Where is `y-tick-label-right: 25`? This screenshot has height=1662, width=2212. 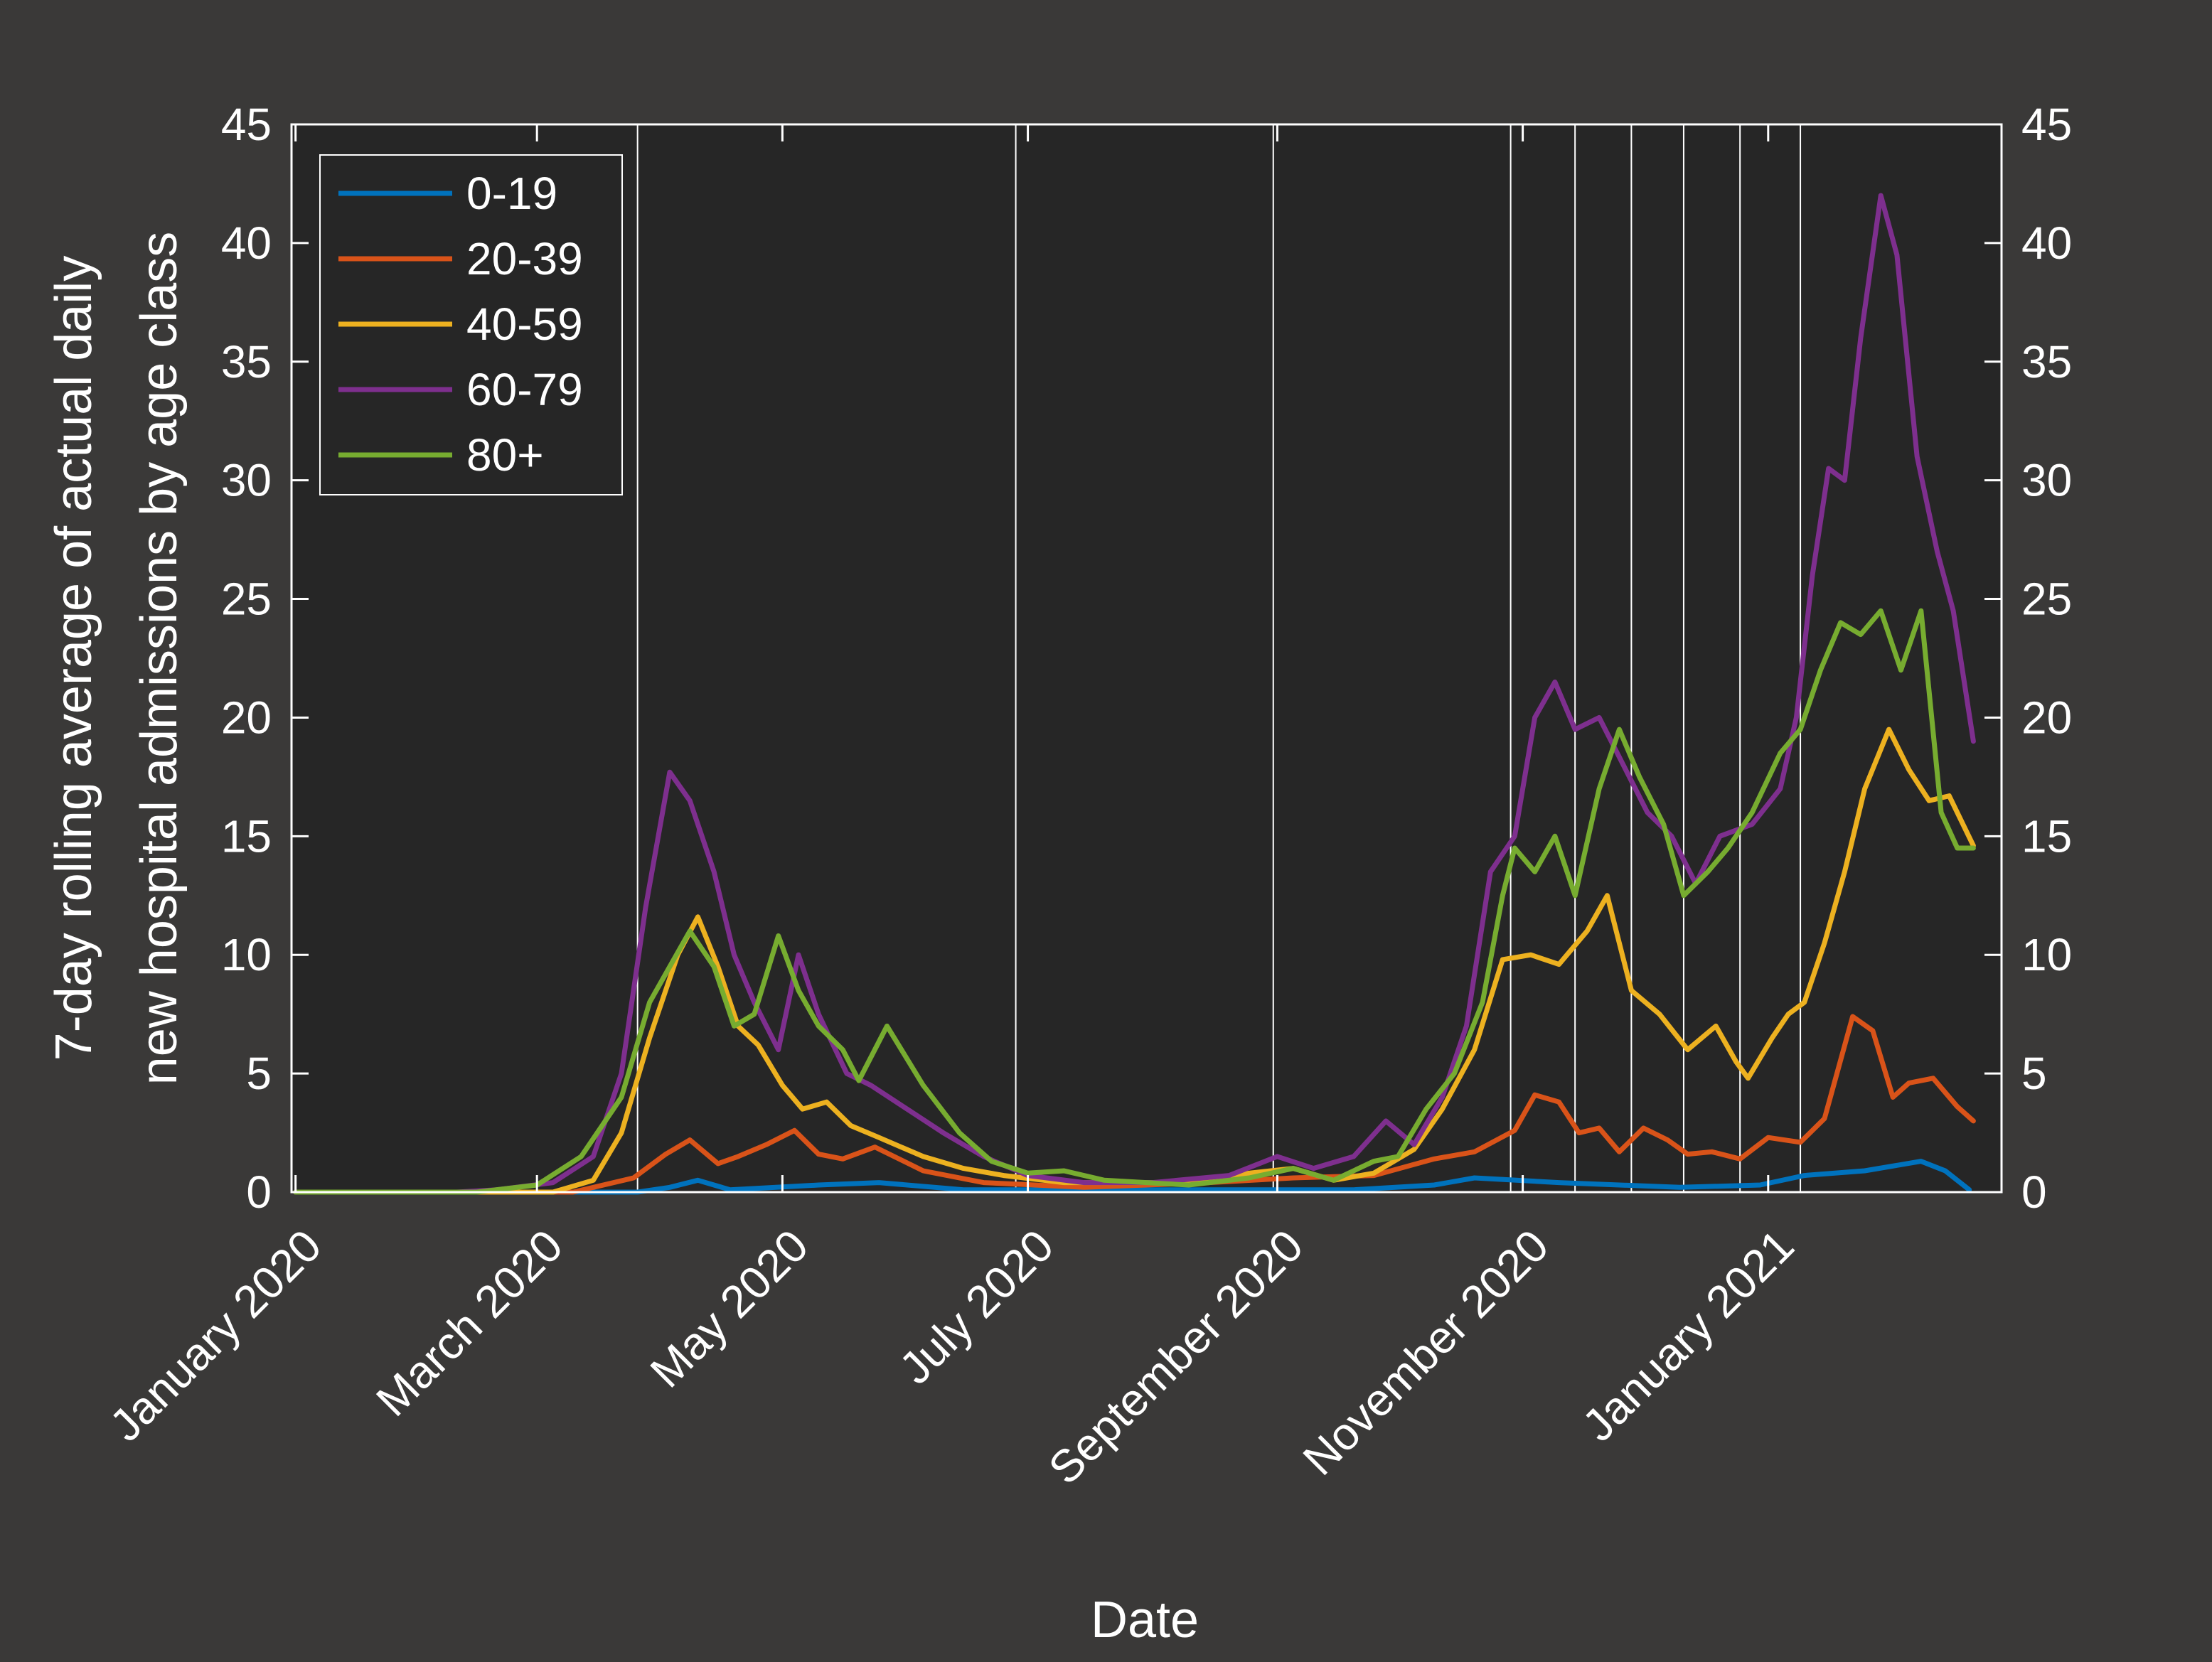
y-tick-label-right: 25 is located at coordinates (2046, 599).